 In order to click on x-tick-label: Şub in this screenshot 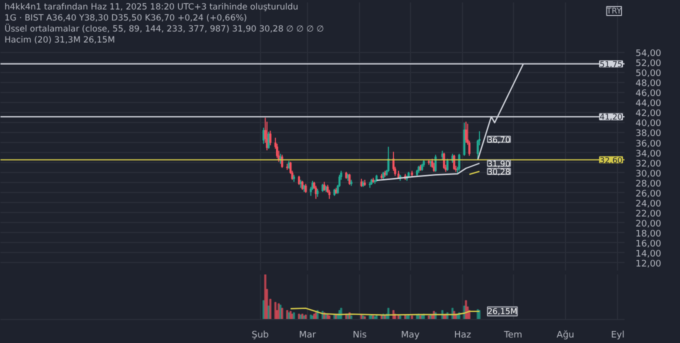, I will do `click(261, 335)`.